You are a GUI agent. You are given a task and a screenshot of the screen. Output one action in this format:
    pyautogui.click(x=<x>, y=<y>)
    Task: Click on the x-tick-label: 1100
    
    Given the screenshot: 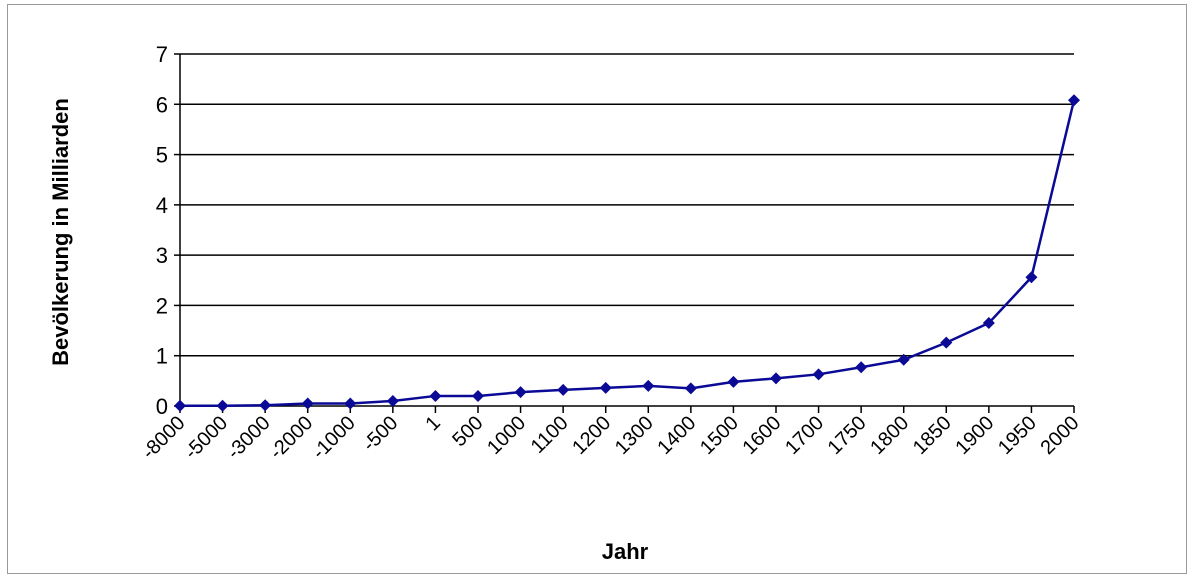 What is the action you would take?
    pyautogui.click(x=550, y=435)
    